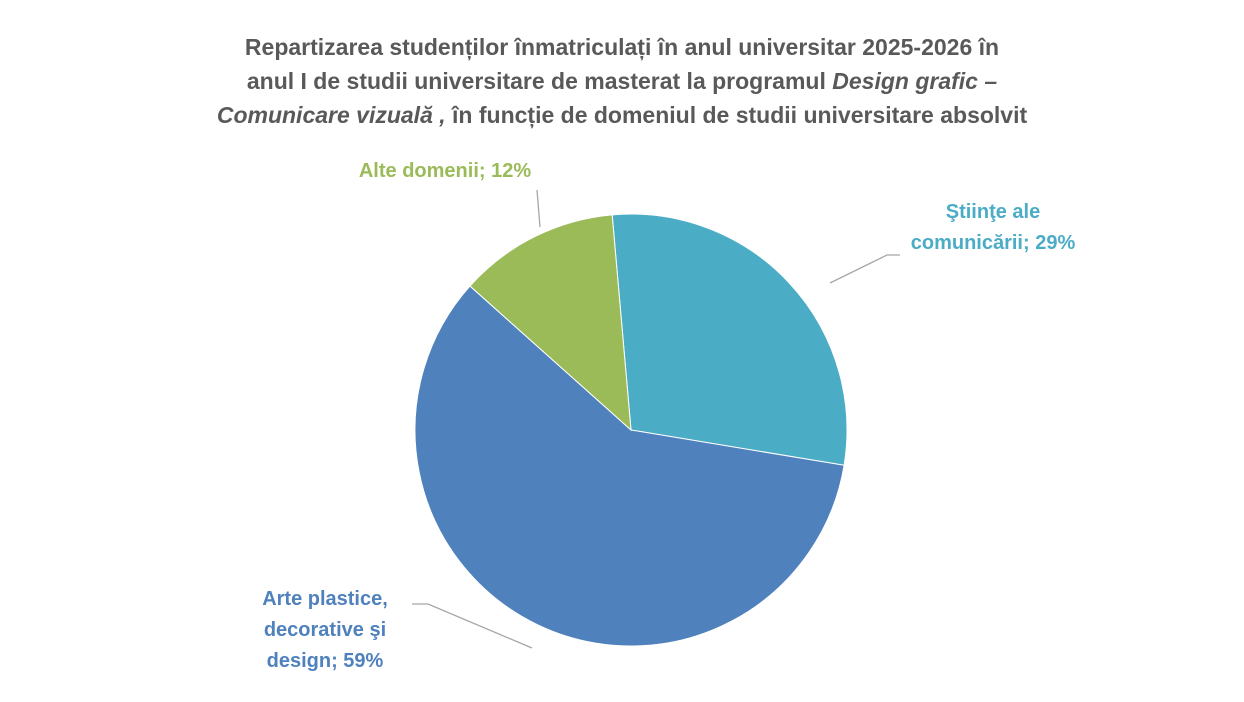  What do you see at coordinates (331, 115) in the screenshot?
I see `title-run: Comunicare vizuală ,` at bounding box center [331, 115].